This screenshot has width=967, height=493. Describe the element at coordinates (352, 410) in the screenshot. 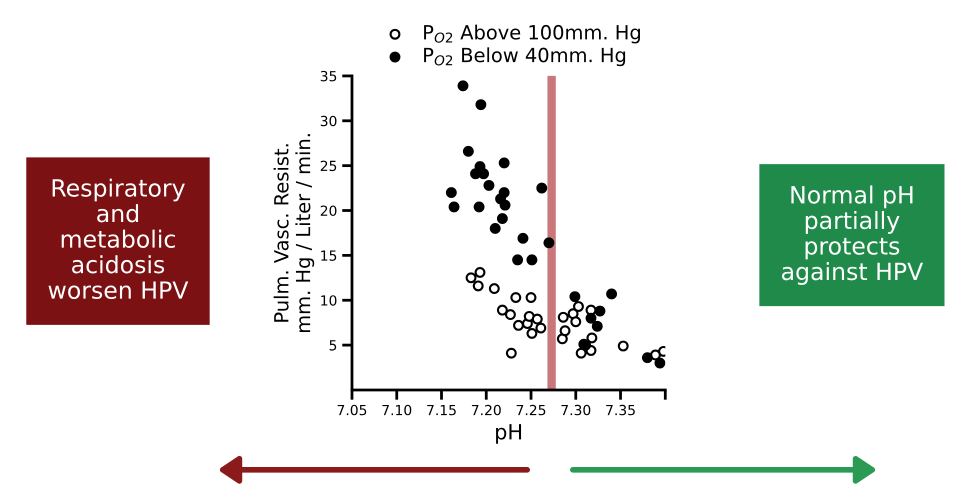

I see `x-tick-label: 7.05` at that location.